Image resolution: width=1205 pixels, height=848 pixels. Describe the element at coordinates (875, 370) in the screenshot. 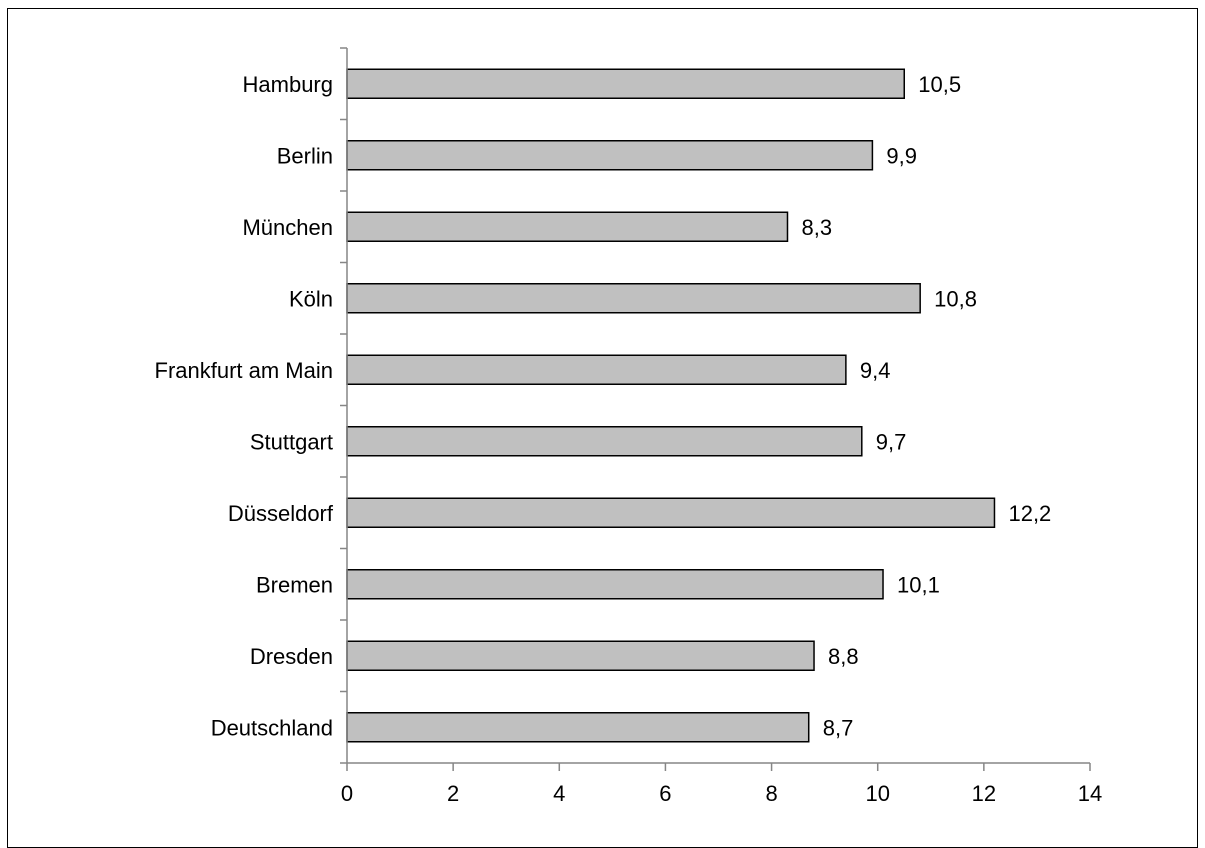

I see `data-label: 9,4` at that location.